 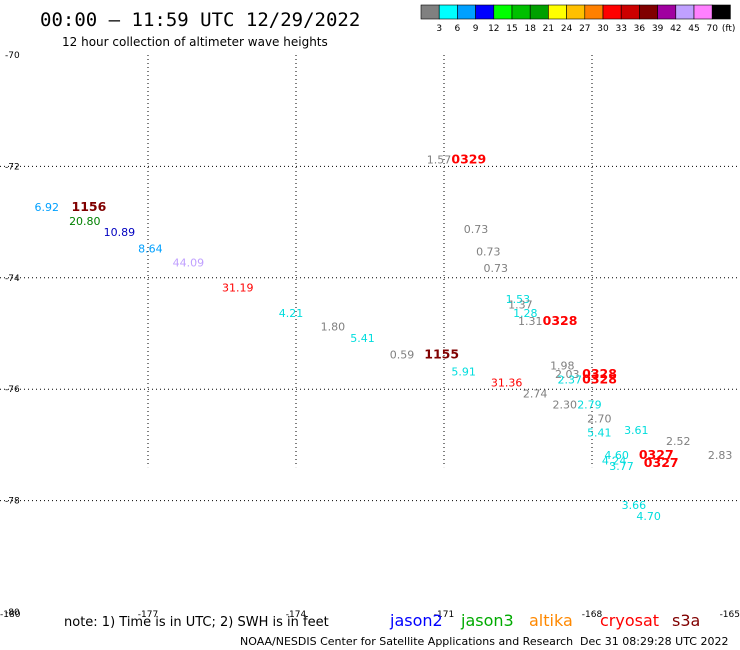 I want to click on satellite-legend: jason2 jason3 altika cryosat s3a, so click(x=544, y=620).